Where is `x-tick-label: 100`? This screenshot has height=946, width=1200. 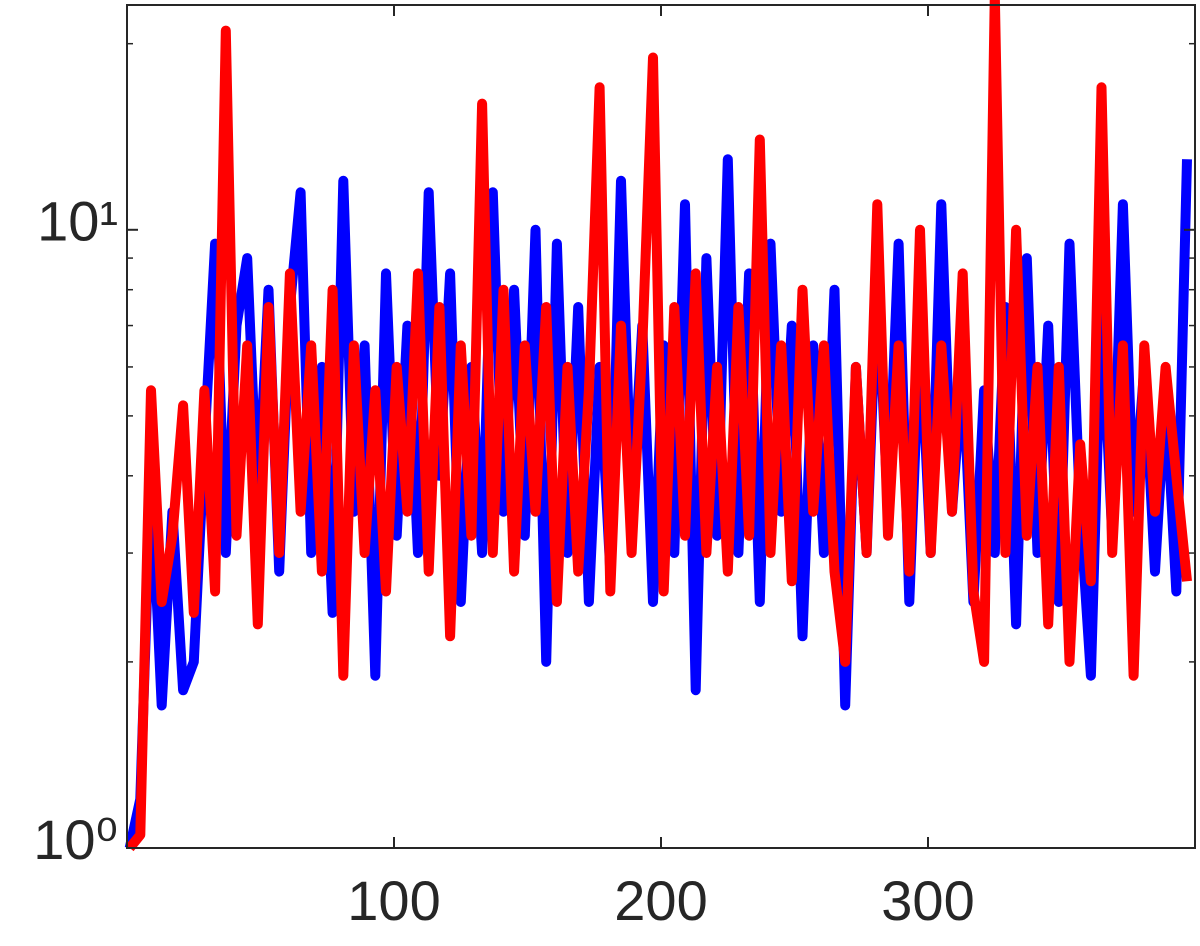
x-tick-label: 100 is located at coordinates (393, 900).